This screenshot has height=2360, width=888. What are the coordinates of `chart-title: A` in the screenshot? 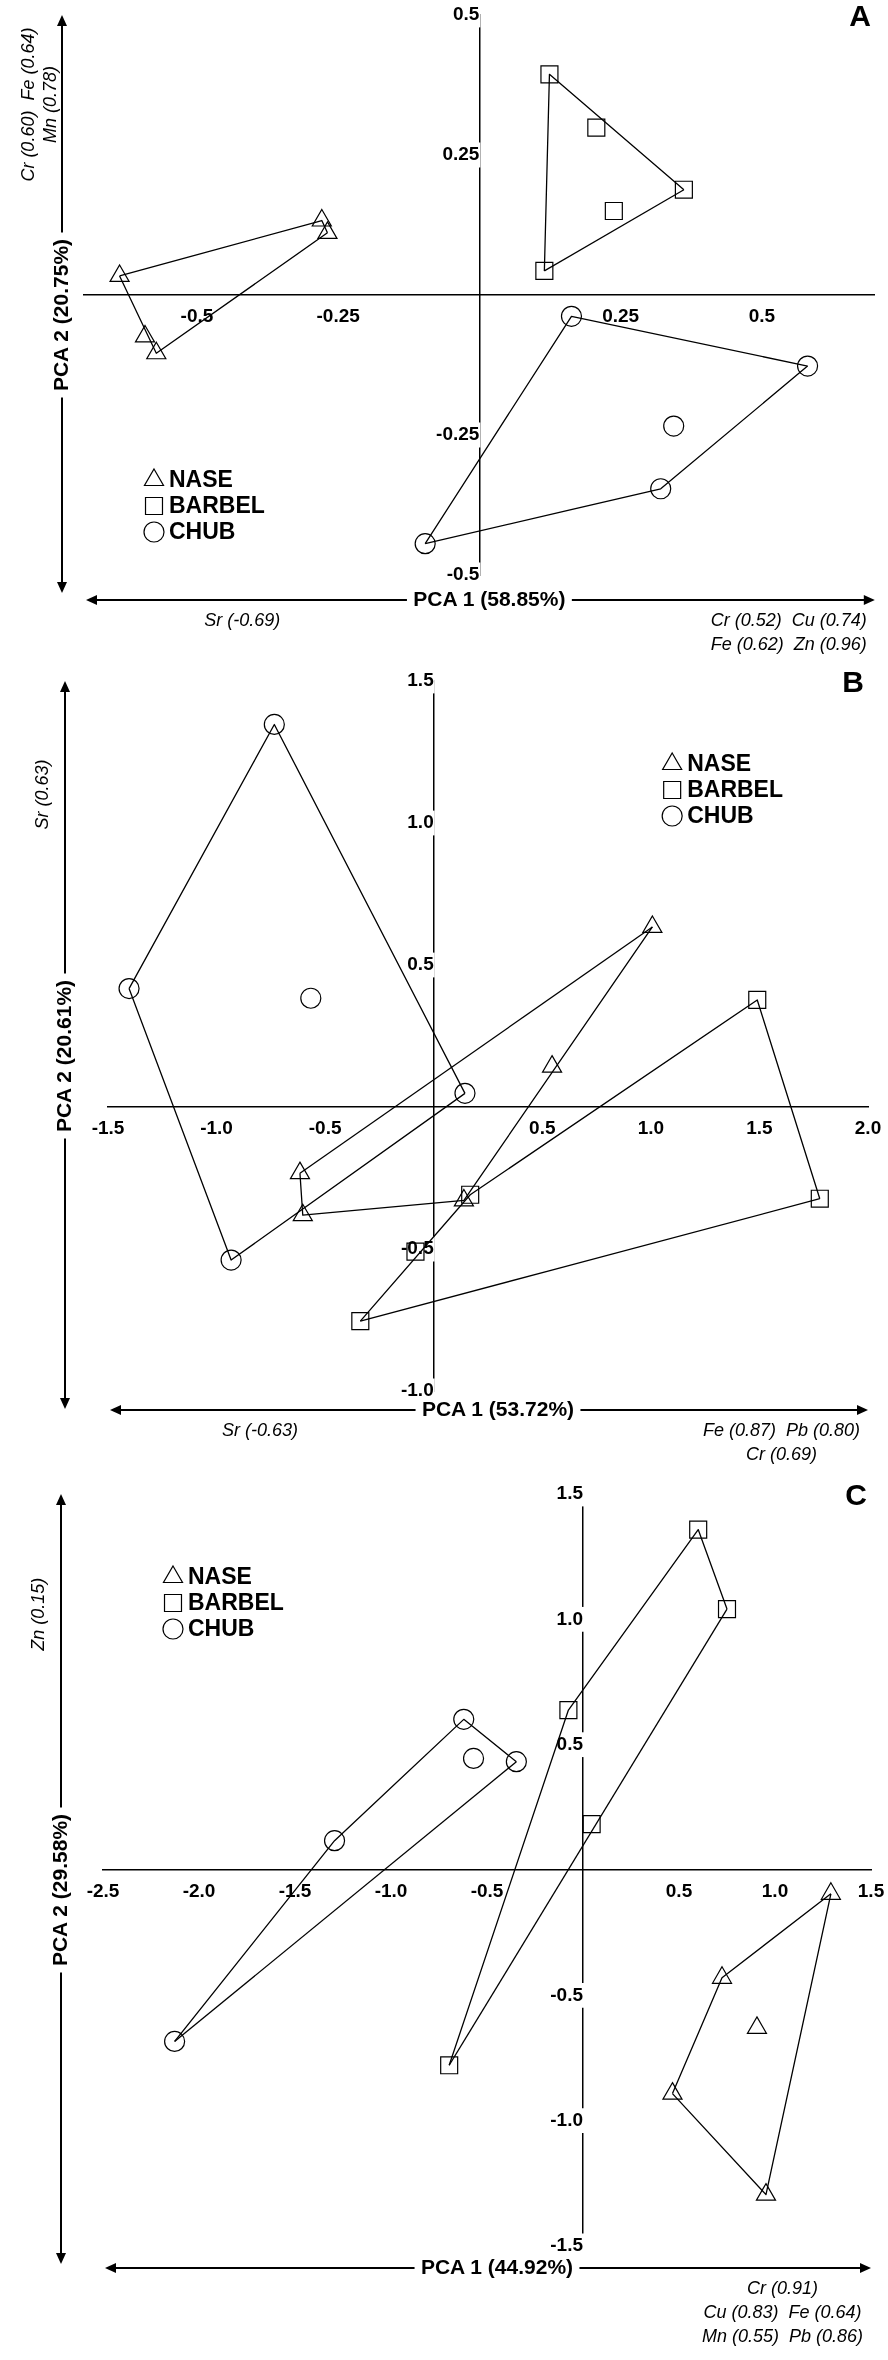 It's located at (860, 16).